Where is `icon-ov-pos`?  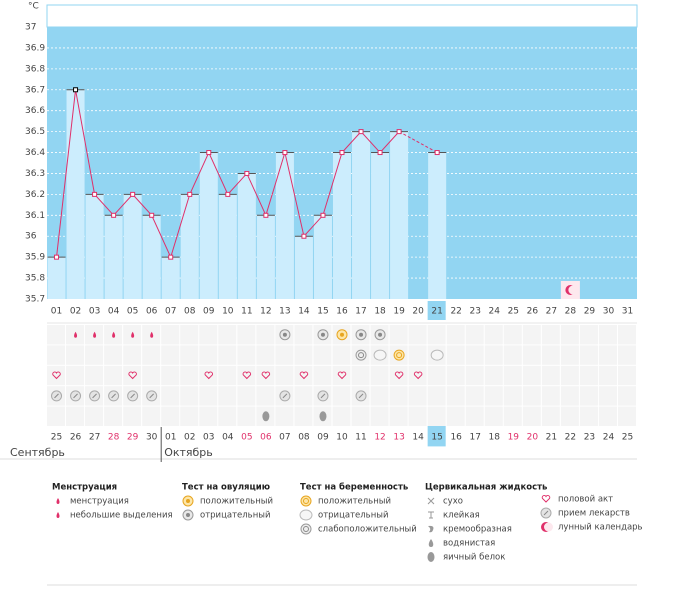 icon-ov-pos is located at coordinates (188, 501).